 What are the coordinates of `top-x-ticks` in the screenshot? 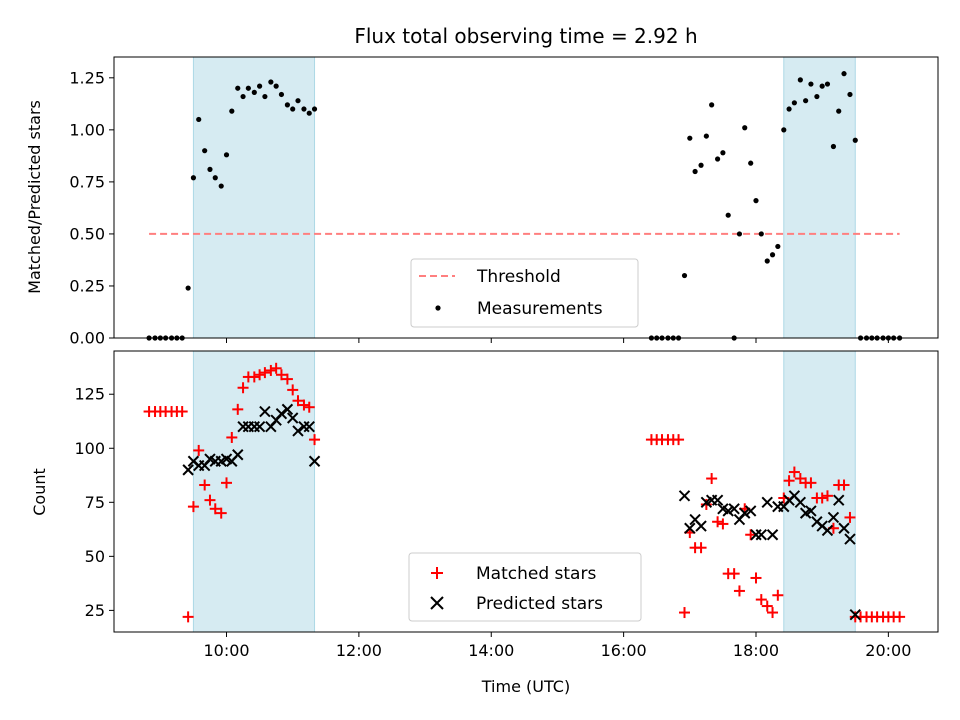 It's located at (557, 340).